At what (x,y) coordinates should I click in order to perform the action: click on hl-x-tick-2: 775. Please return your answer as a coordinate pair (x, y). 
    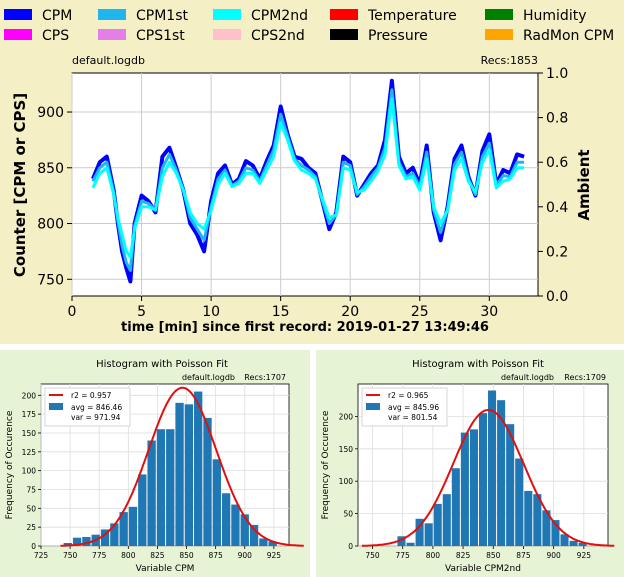
    Looking at the image, I should click on (99, 555).